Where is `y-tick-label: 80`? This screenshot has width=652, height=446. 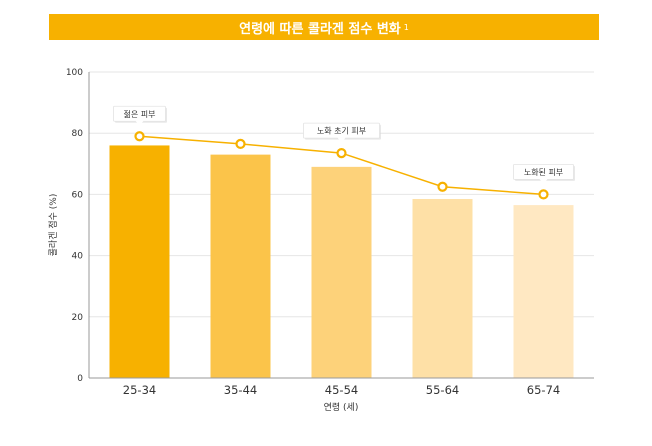 y-tick-label: 80 is located at coordinates (78, 134).